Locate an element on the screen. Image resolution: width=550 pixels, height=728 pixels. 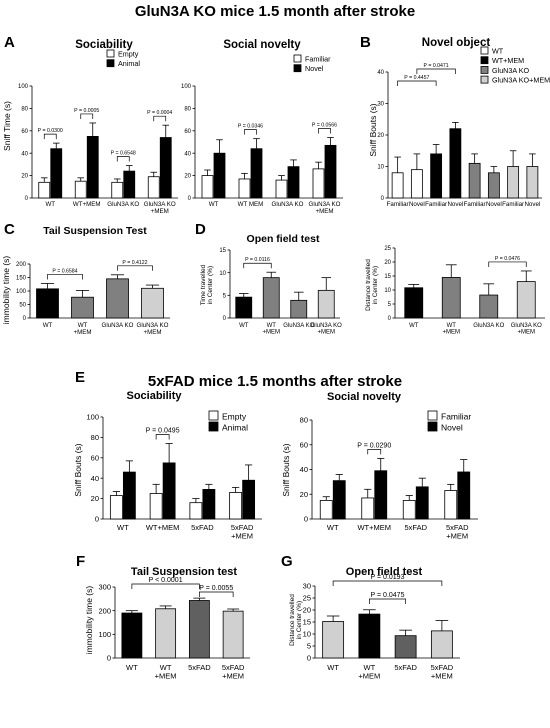
p-value-label: P = 0.0116 is located at coordinates (257, 260).